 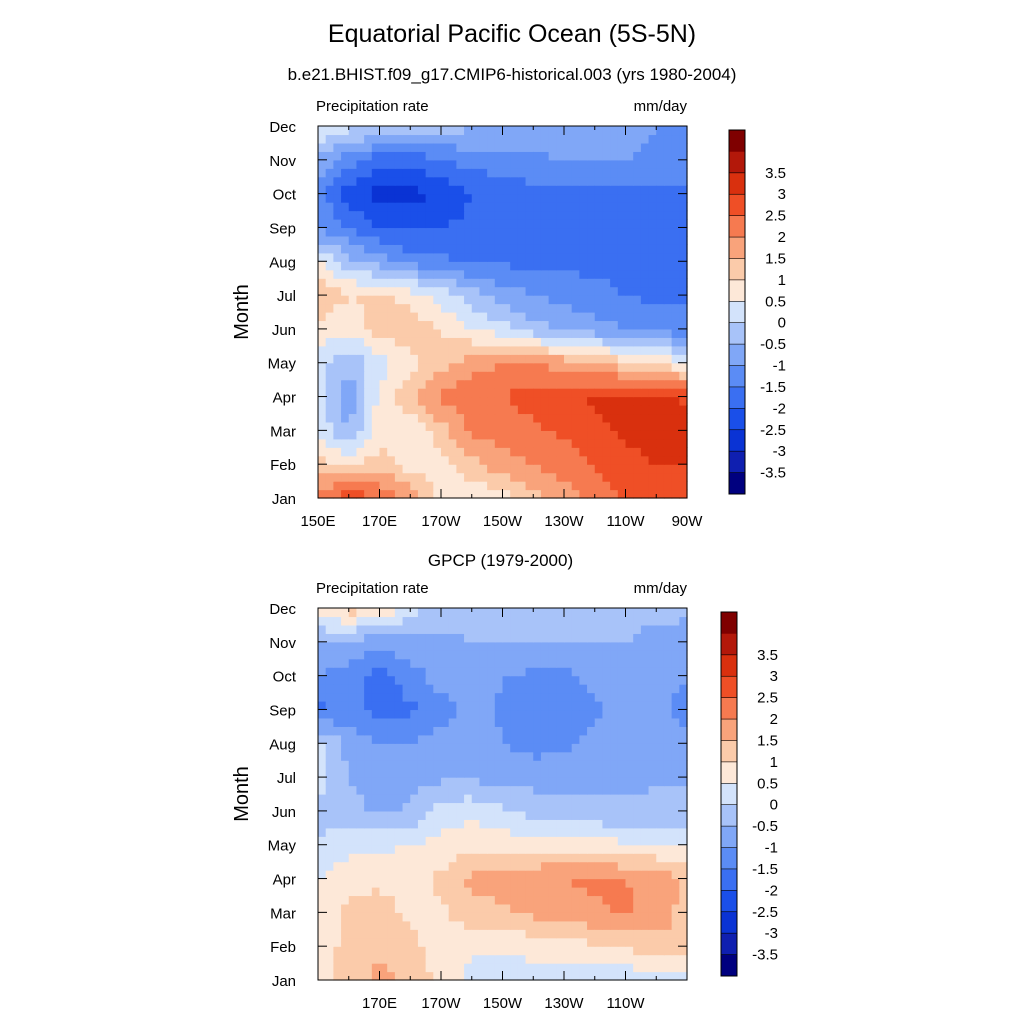 I want to click on colorbar-frame, so click(x=737, y=312).